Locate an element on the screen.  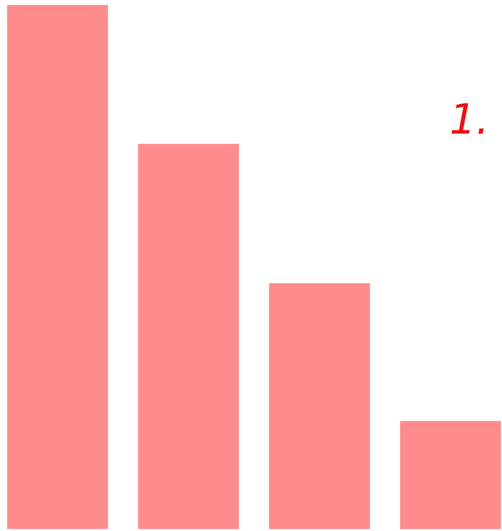
annotation: 1. is located at coordinates (468, 118).